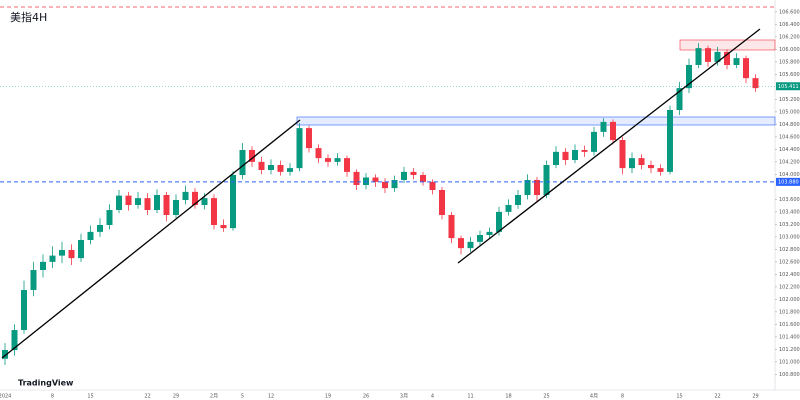 This screenshot has width=800, height=400. What do you see at coordinates (789, 12) in the screenshot?
I see `y-tick-label: 106.600` at bounding box center [789, 12].